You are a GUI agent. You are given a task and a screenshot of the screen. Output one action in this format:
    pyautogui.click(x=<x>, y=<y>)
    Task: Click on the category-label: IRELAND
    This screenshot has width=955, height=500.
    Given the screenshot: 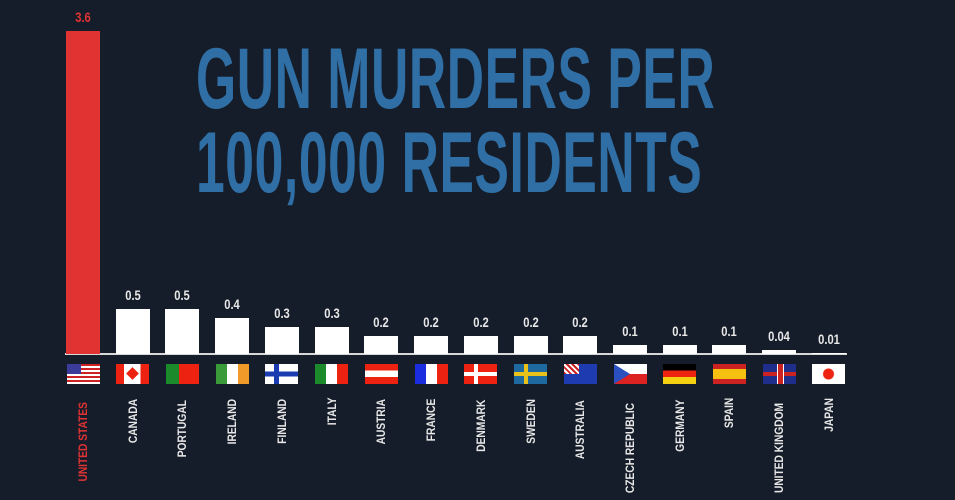 What is the action you would take?
    pyautogui.click(x=232, y=422)
    